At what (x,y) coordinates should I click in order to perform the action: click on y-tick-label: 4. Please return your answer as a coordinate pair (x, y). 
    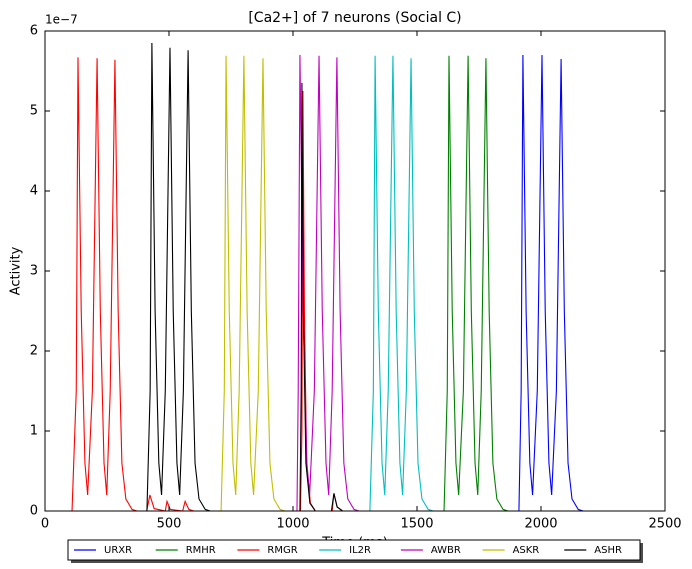
    Looking at the image, I should click on (34, 191).